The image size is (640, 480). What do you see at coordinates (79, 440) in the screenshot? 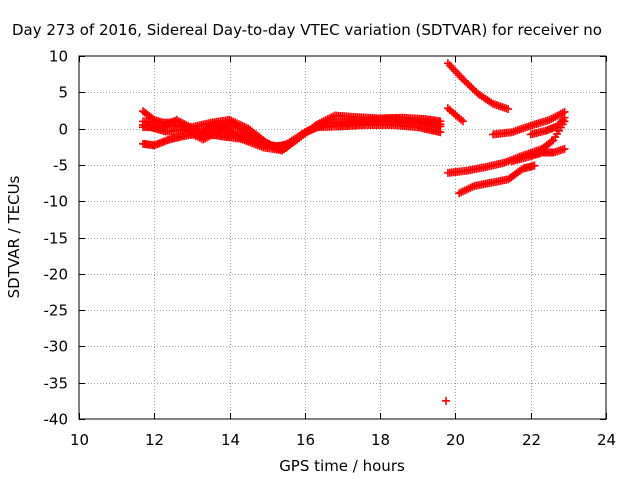
I see `x-tick-label: 10` at bounding box center [79, 440].